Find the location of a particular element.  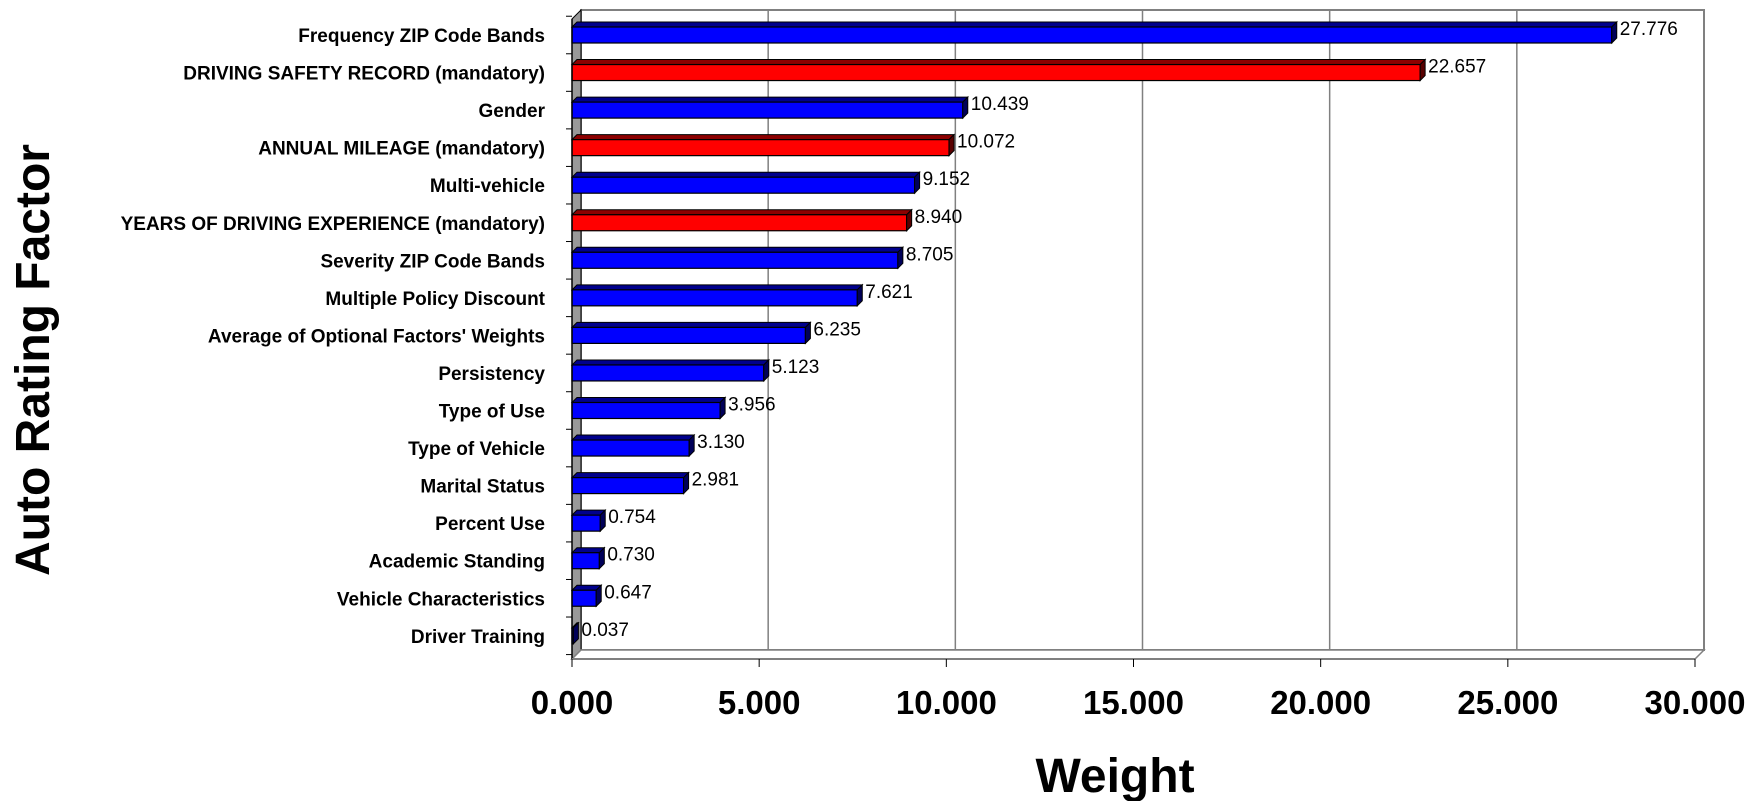

x-tick-label: 0.000 is located at coordinates (572, 702).